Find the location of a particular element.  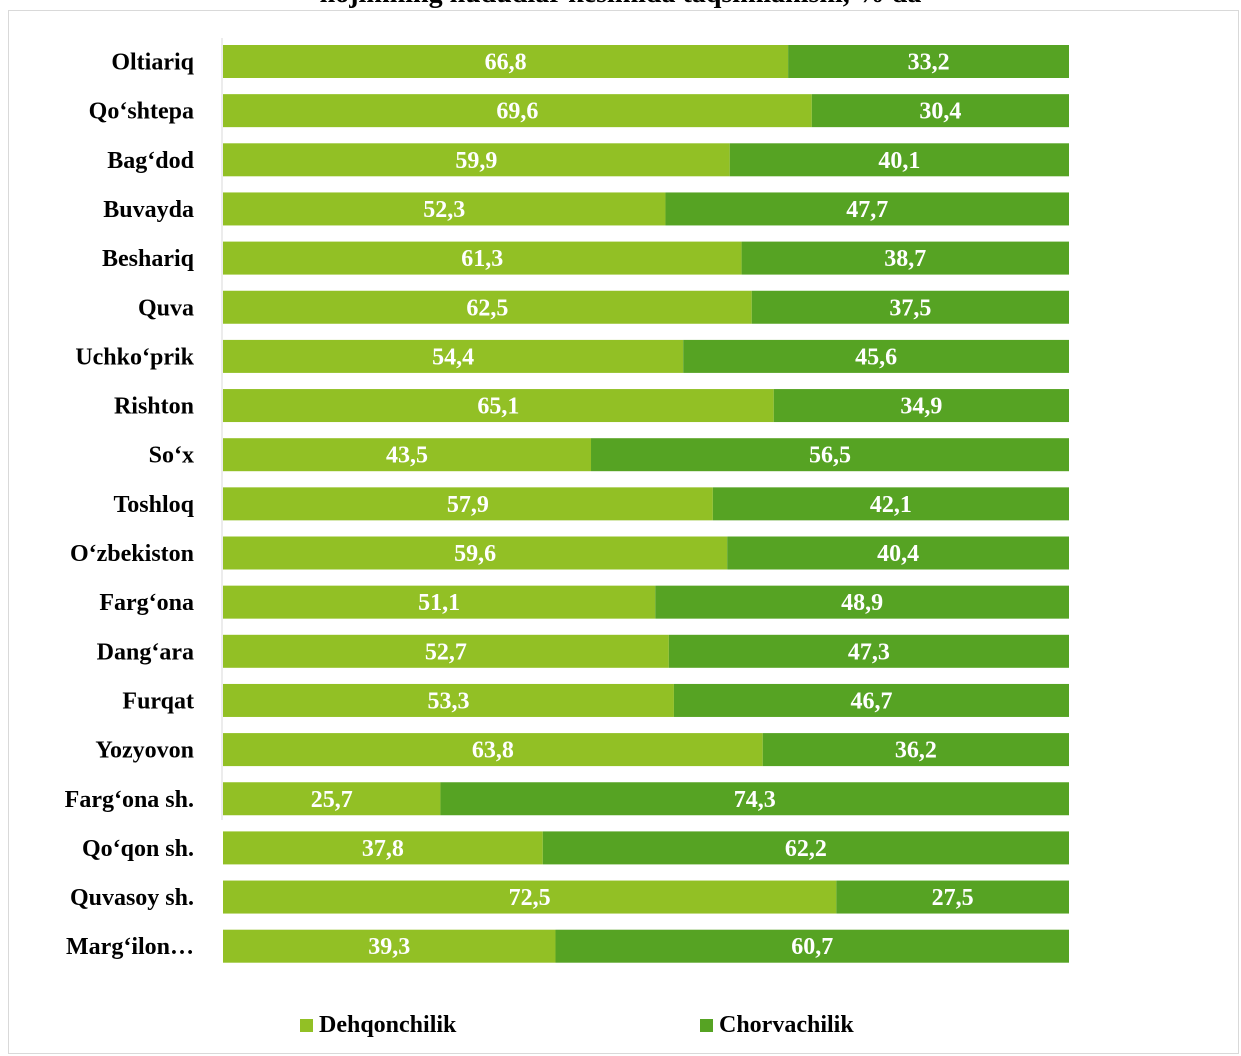

category-label: Furqat is located at coordinates (158, 701).